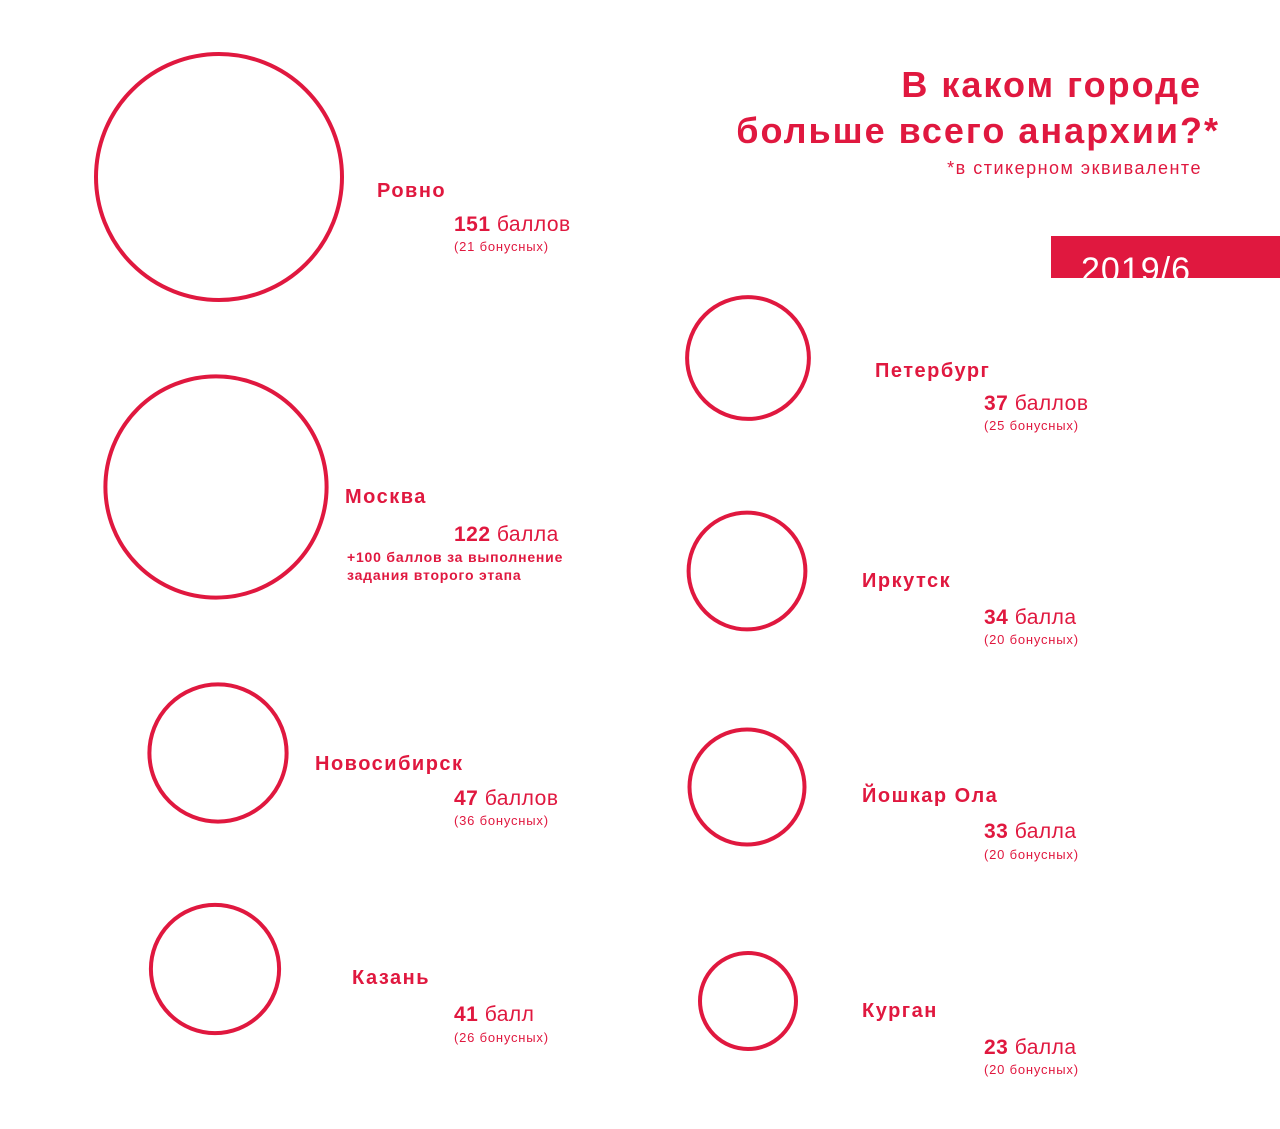 The image size is (1280, 1129). I want to click on city-score: 41 балл, so click(494, 1015).